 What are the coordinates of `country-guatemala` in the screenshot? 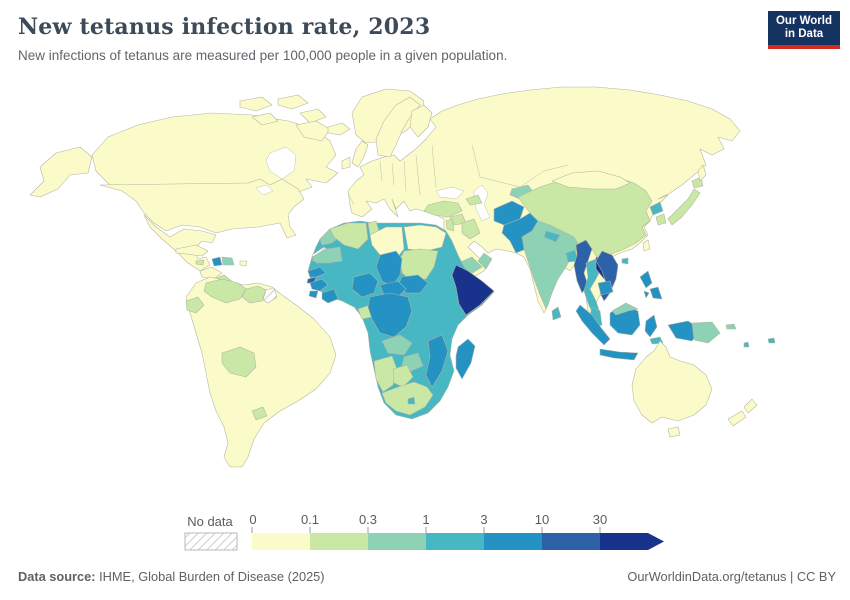 It's located at (211, 273).